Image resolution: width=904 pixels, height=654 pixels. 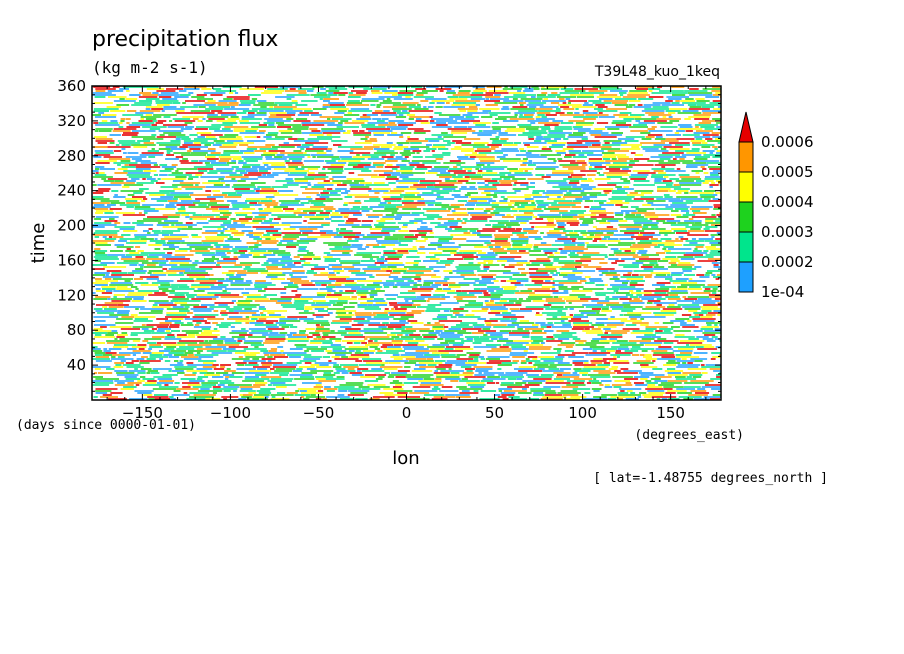 What do you see at coordinates (71, 191) in the screenshot?
I see `y-tick-label: 240` at bounding box center [71, 191].